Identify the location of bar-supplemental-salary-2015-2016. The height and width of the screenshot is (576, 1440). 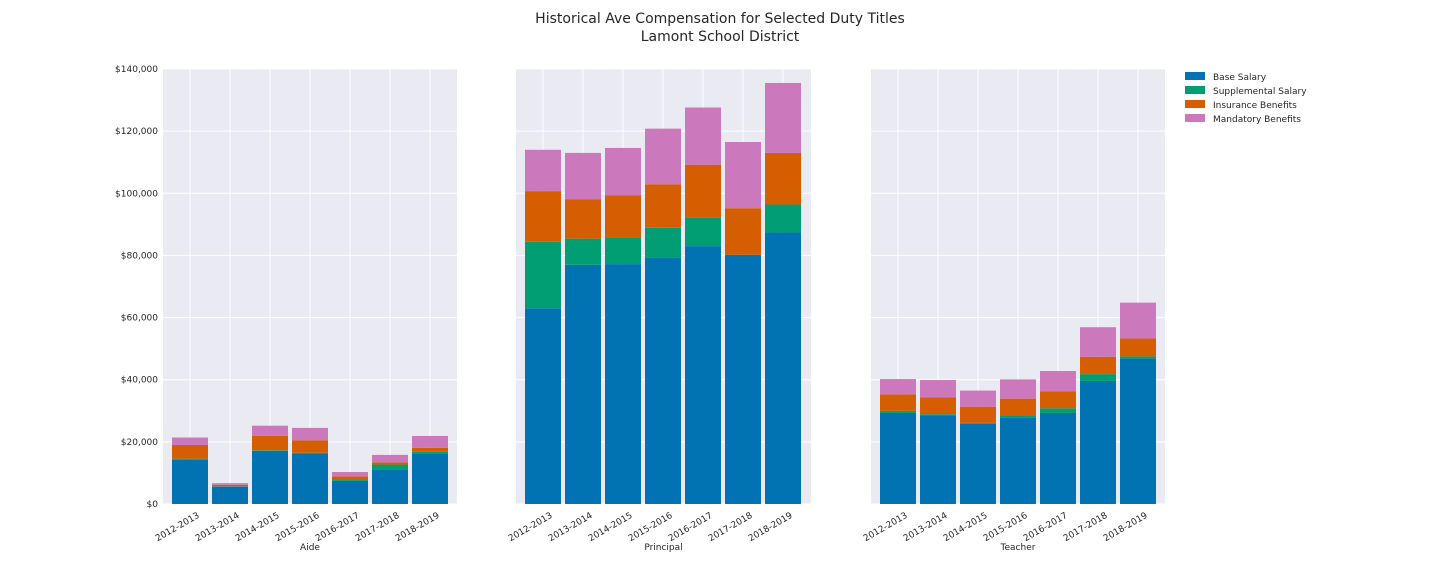
(1018, 416).